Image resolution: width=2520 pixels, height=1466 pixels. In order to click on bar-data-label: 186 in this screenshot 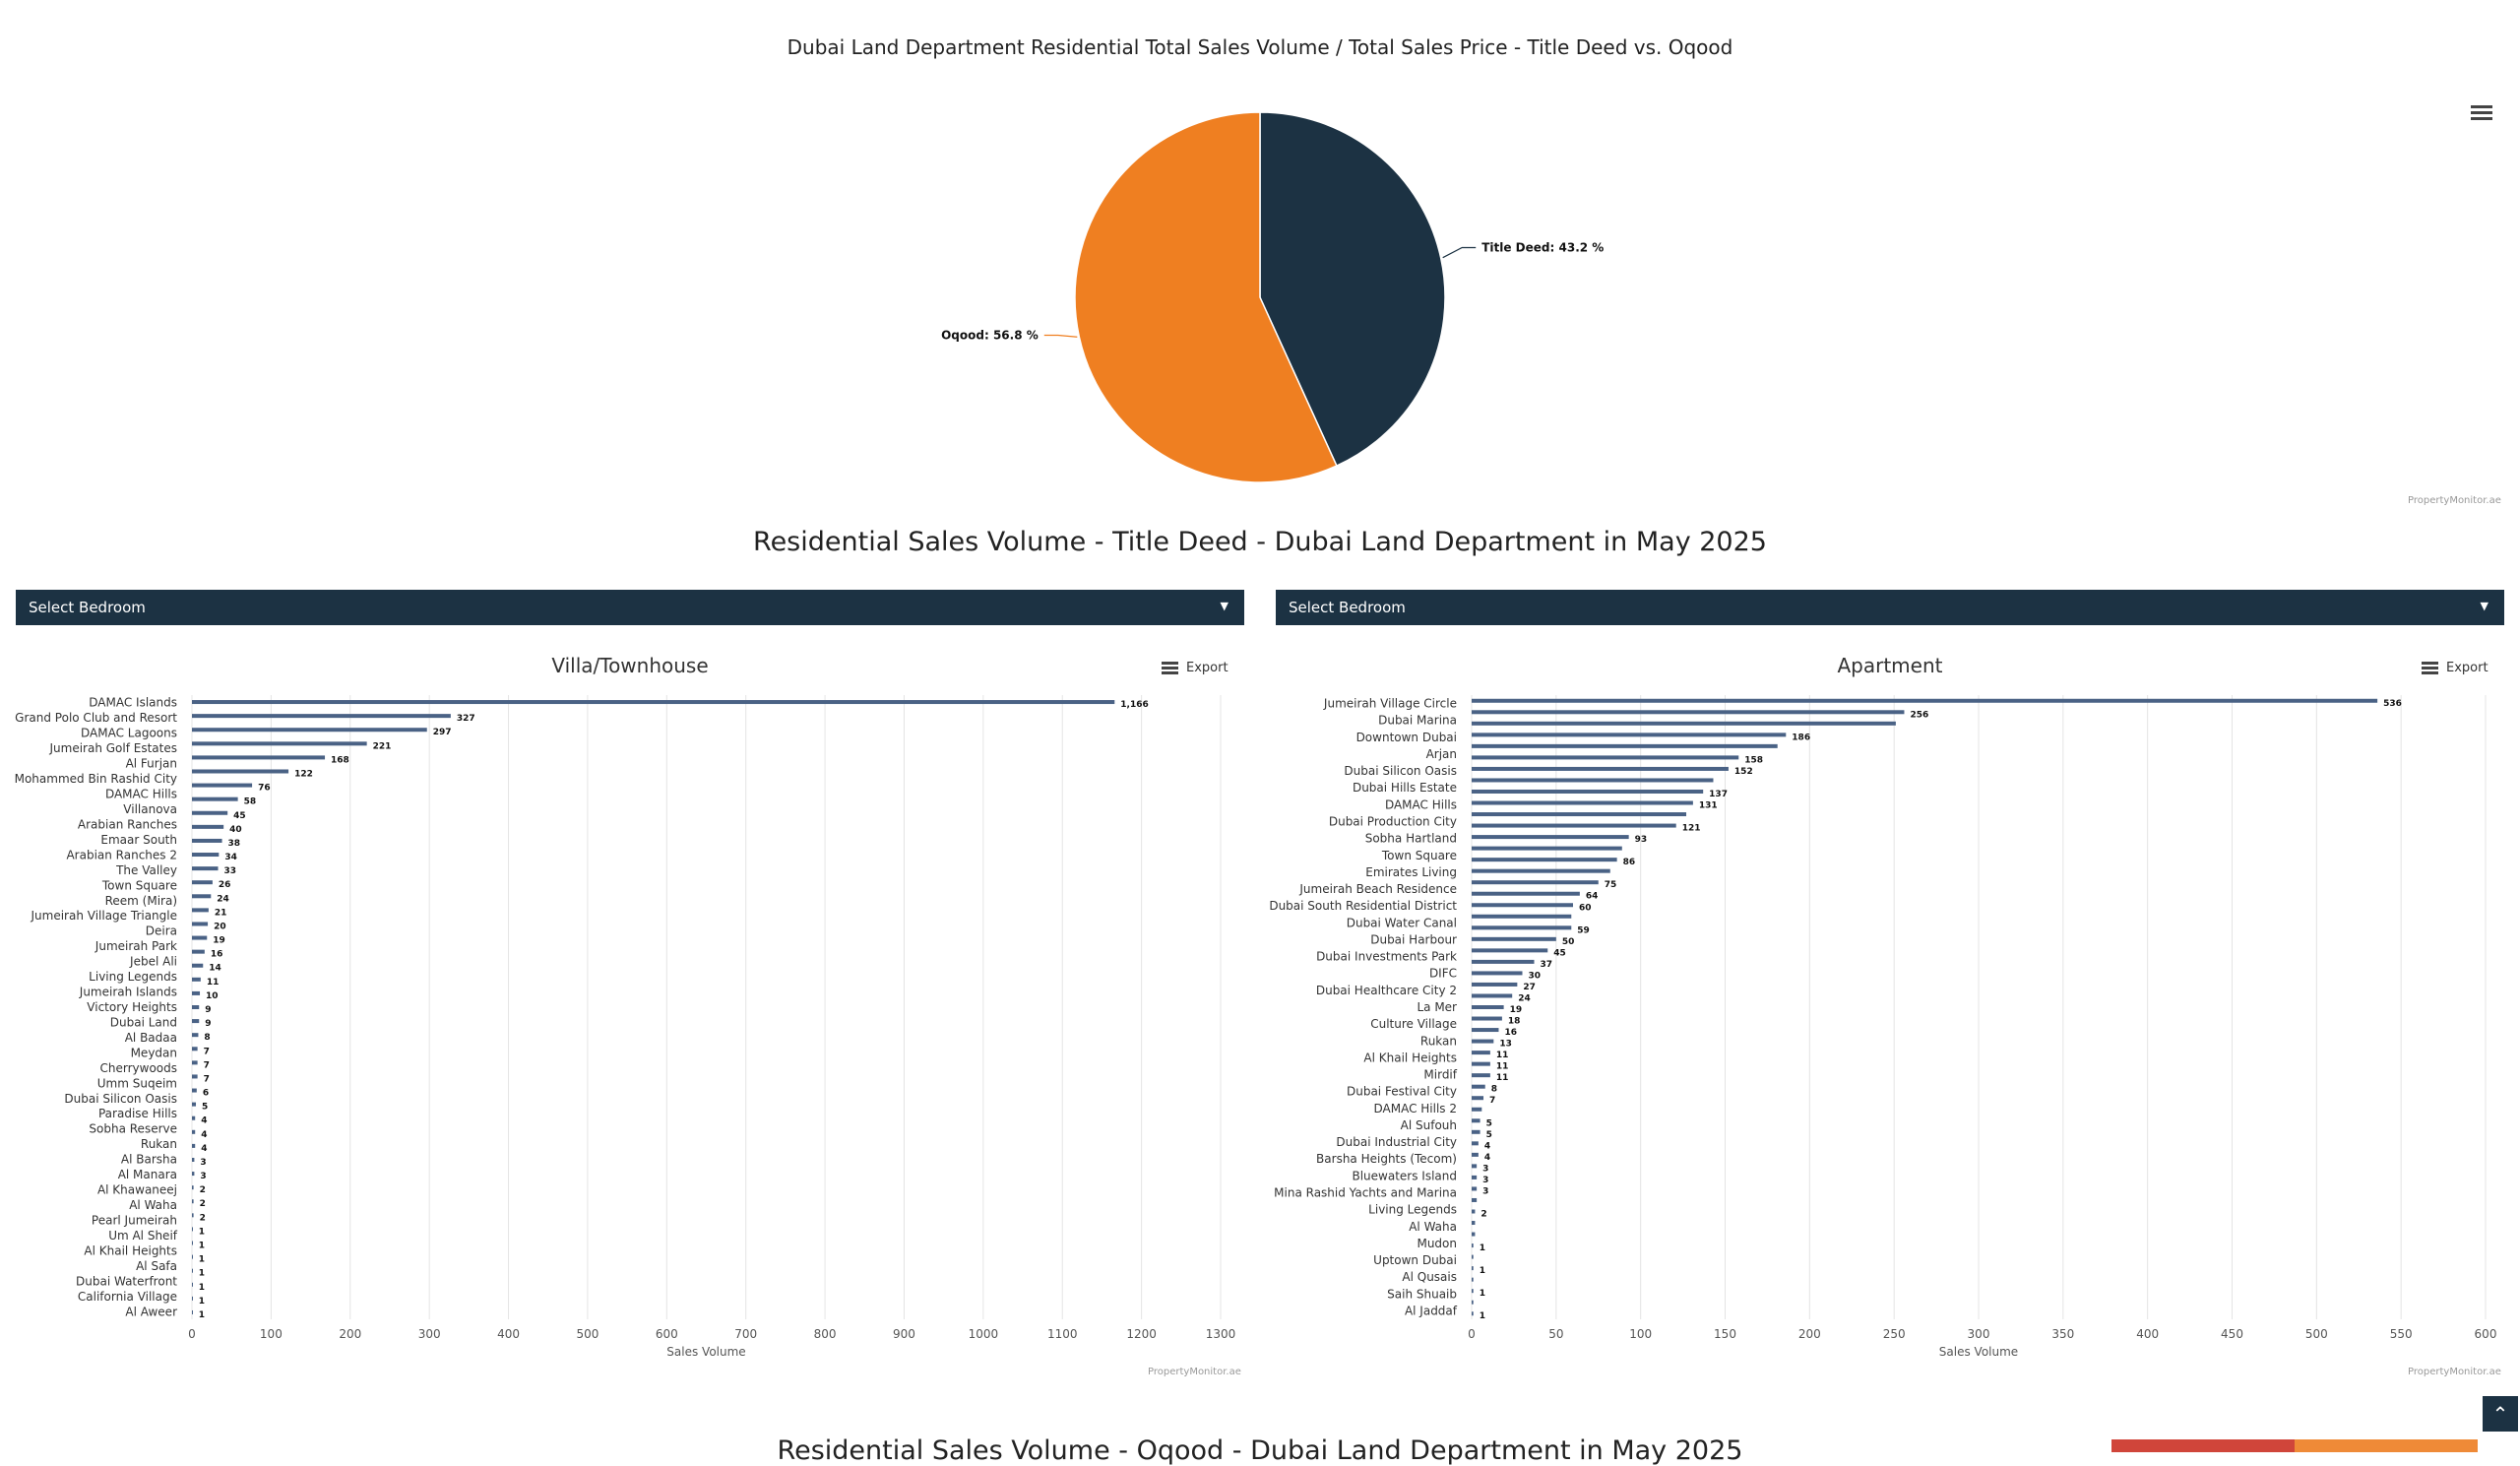, I will do `click(1801, 738)`.